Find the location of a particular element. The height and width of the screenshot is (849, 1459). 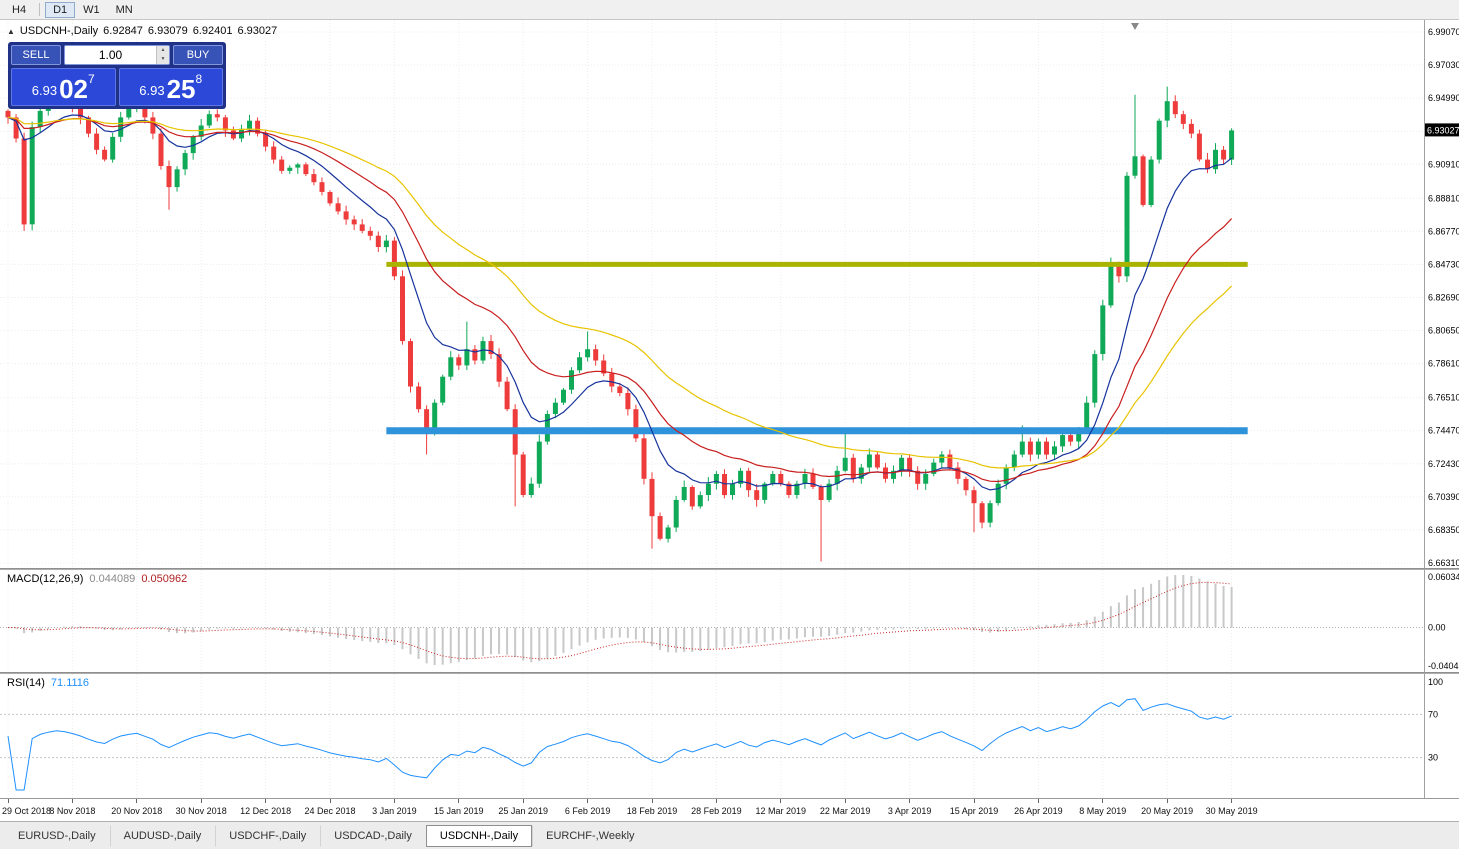

toolbar-separator is located at coordinates (40, 9).